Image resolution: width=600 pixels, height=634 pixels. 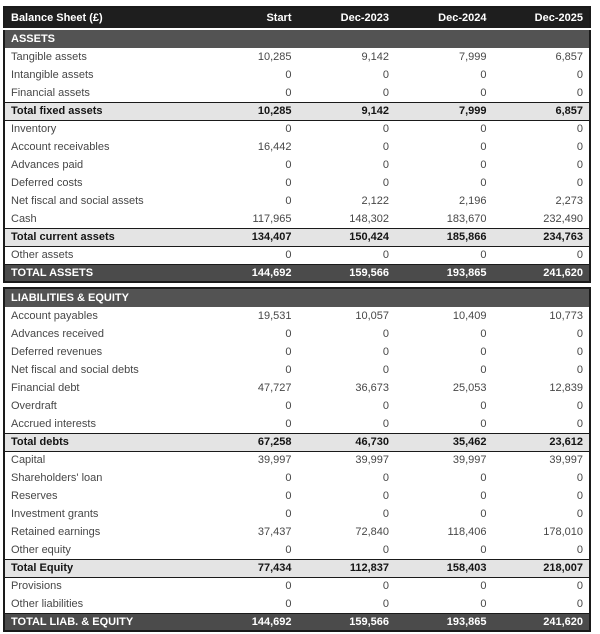 What do you see at coordinates (346, 219) in the screenshot?
I see `cell-value: 148,302` at bounding box center [346, 219].